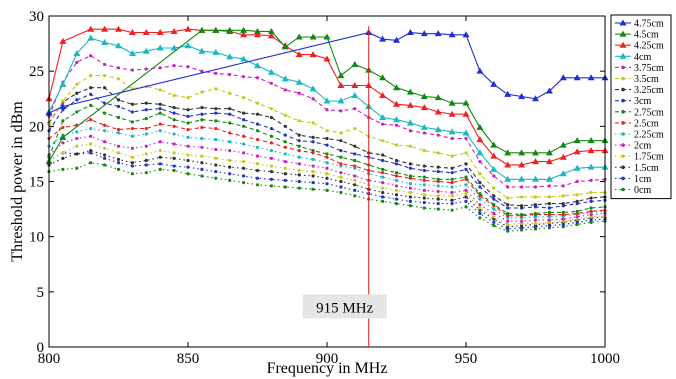 The width and height of the screenshot is (676, 379). I want to click on legend-item-9: 2.5cm, so click(637, 123).